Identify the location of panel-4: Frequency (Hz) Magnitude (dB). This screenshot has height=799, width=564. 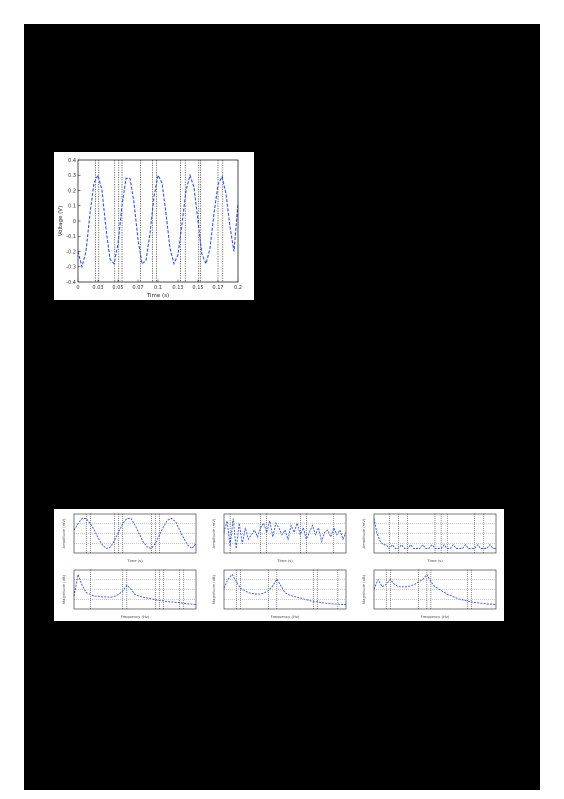
(129, 594).